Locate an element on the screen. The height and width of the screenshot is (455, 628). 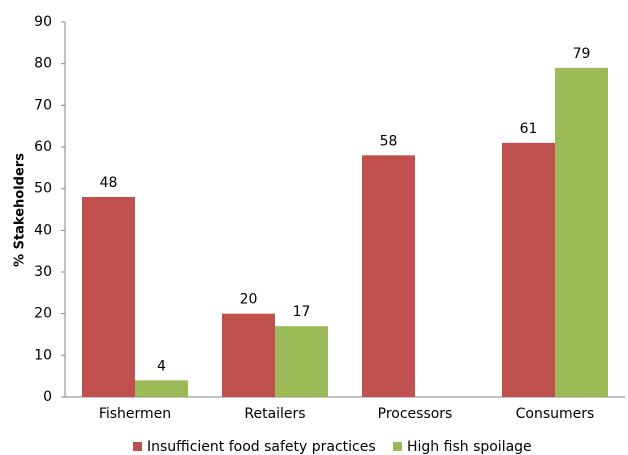
y-tick-label: 0 is located at coordinates (47, 397).